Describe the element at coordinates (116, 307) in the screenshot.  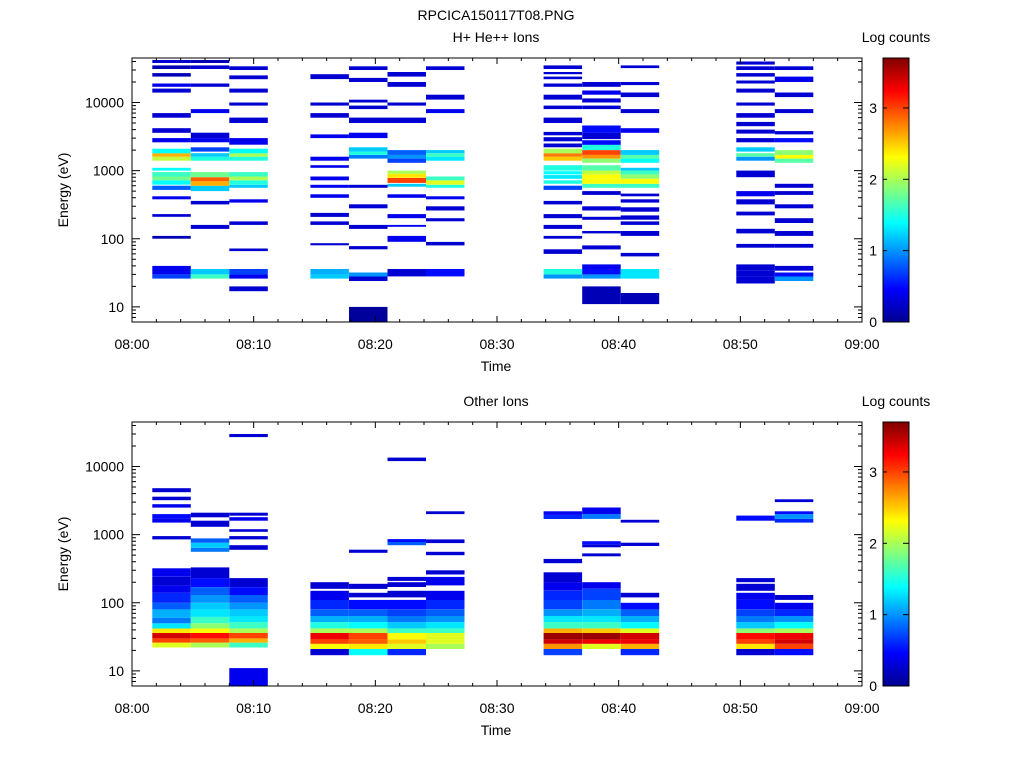
I see `y-tick-label: 10` at that location.